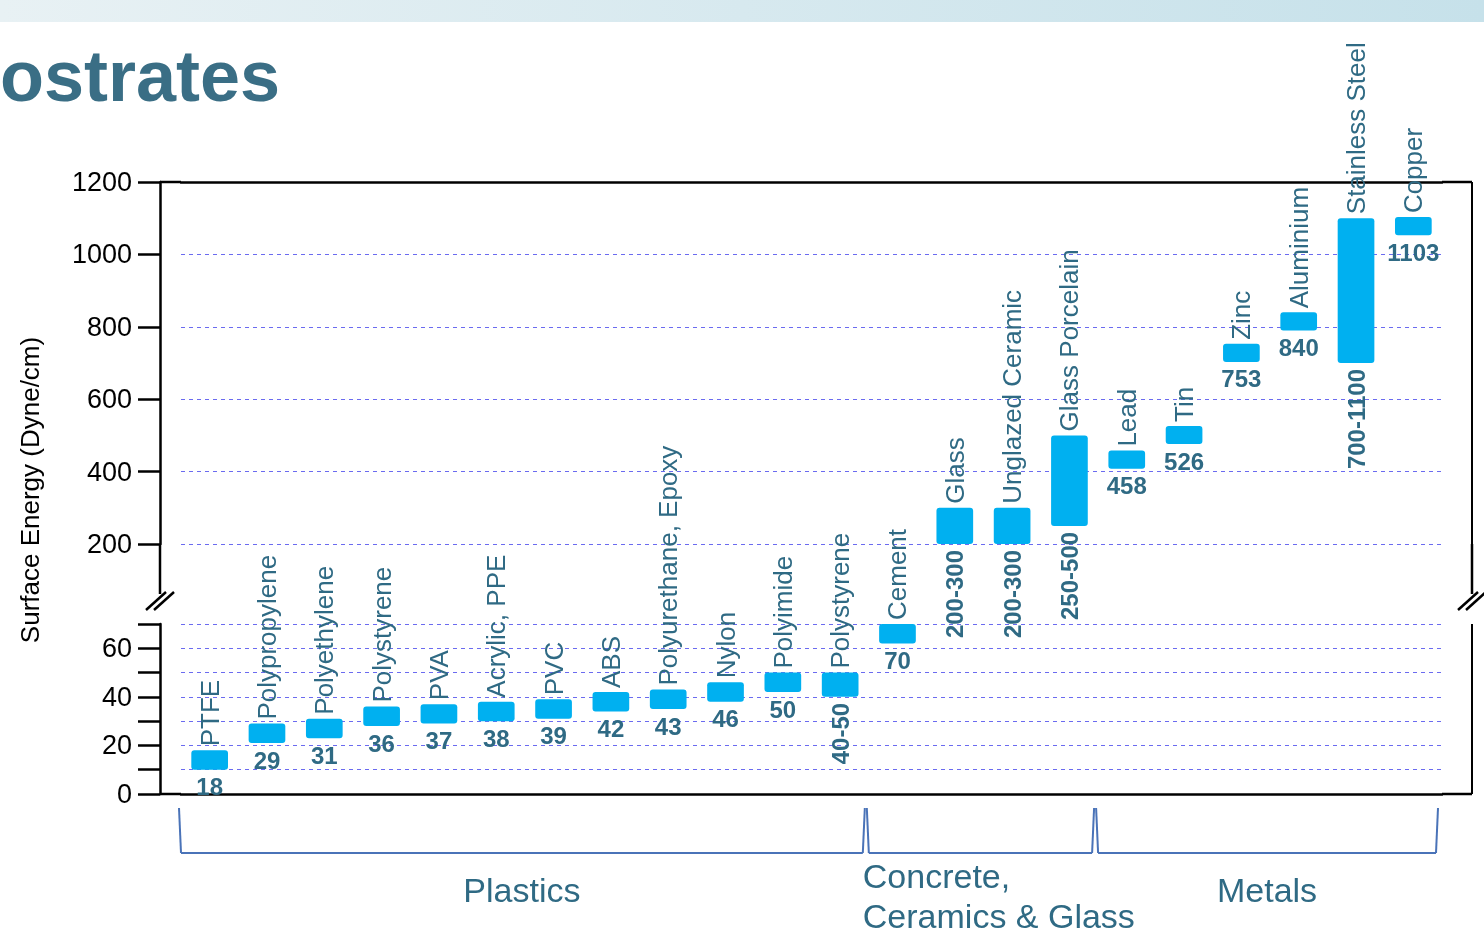  Describe the element at coordinates (101, 182) in the screenshot. I see `y-tick-label: 1200` at that location.